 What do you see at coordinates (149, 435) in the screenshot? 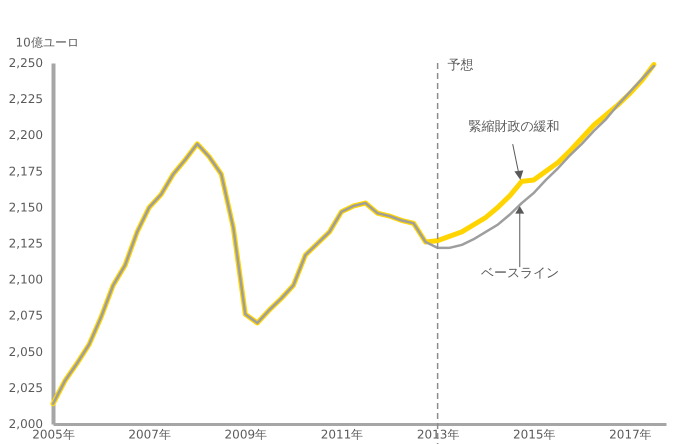
I see `x-tick-label: 2007年` at bounding box center [149, 435].